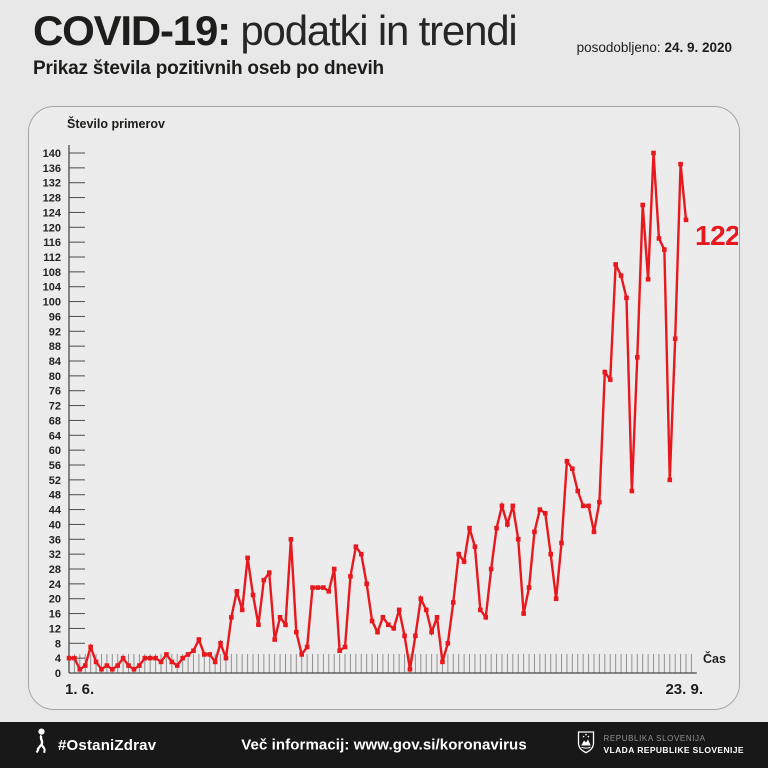 The image size is (768, 768). I want to click on y-tick-label: 80, so click(55, 377).